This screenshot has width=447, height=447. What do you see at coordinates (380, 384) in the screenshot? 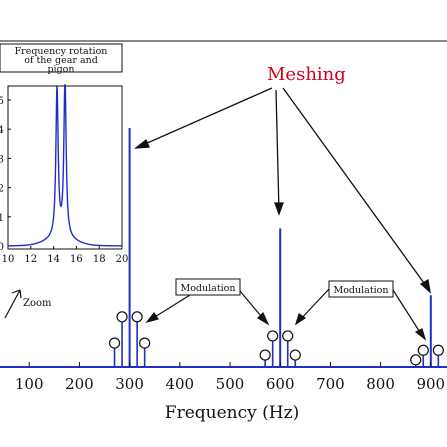
I see `x-tick-label: 800` at bounding box center [380, 384].